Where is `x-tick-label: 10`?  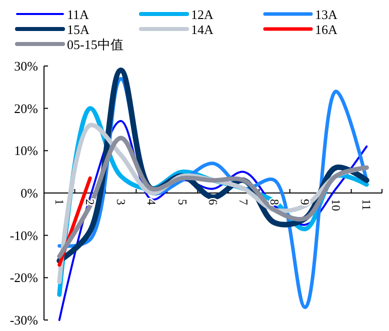
x-tick-label: 10 is located at coordinates (335, 205).